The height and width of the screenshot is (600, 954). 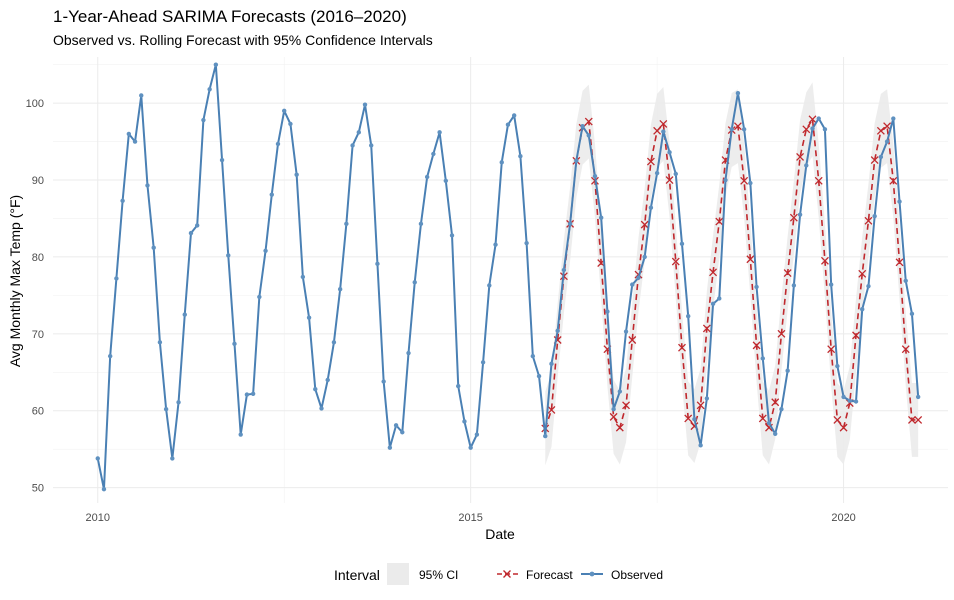 What do you see at coordinates (38, 258) in the screenshot?
I see `y-tick-label: 80` at bounding box center [38, 258].